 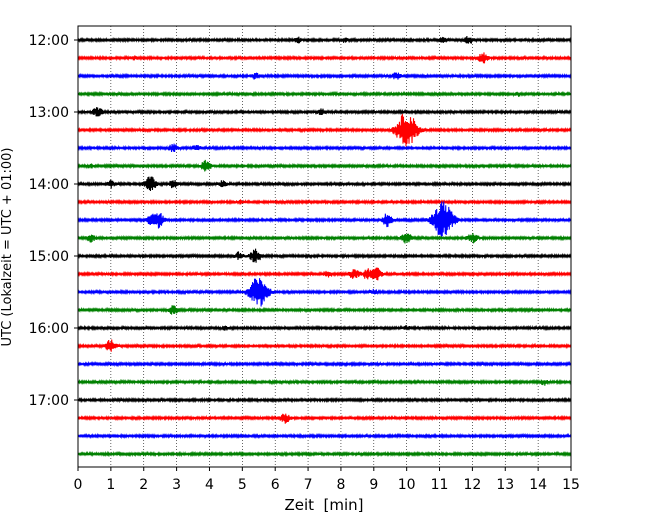 I want to click on y-tick-label: 17:00, so click(x=49, y=401).